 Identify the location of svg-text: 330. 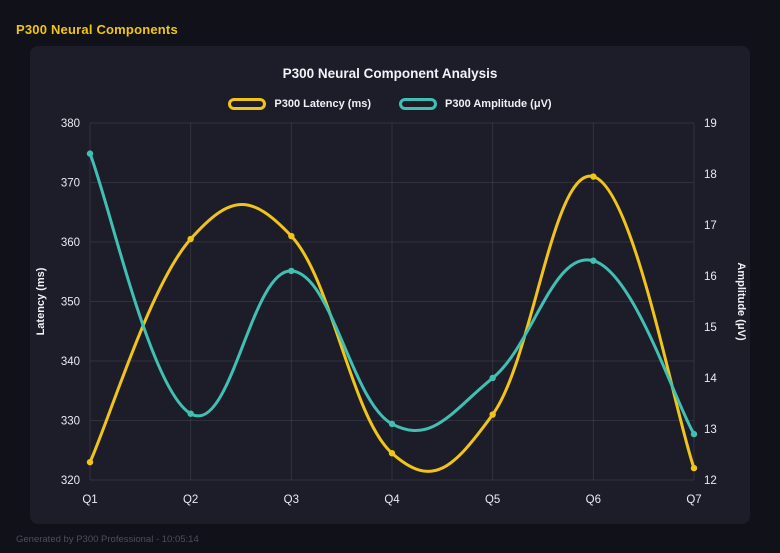
(70, 422).